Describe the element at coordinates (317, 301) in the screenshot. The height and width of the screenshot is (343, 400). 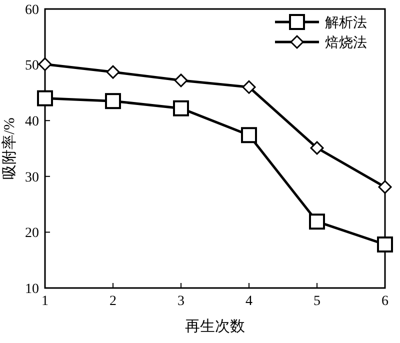
I see `x-tick-label: 5` at that location.